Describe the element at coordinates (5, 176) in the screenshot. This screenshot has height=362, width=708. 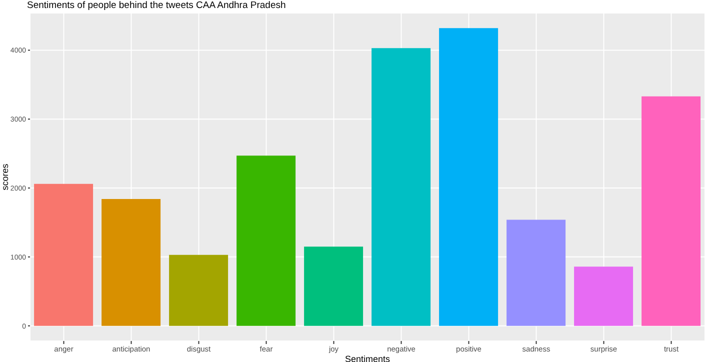
I see `y-axis-title: scores` at that location.